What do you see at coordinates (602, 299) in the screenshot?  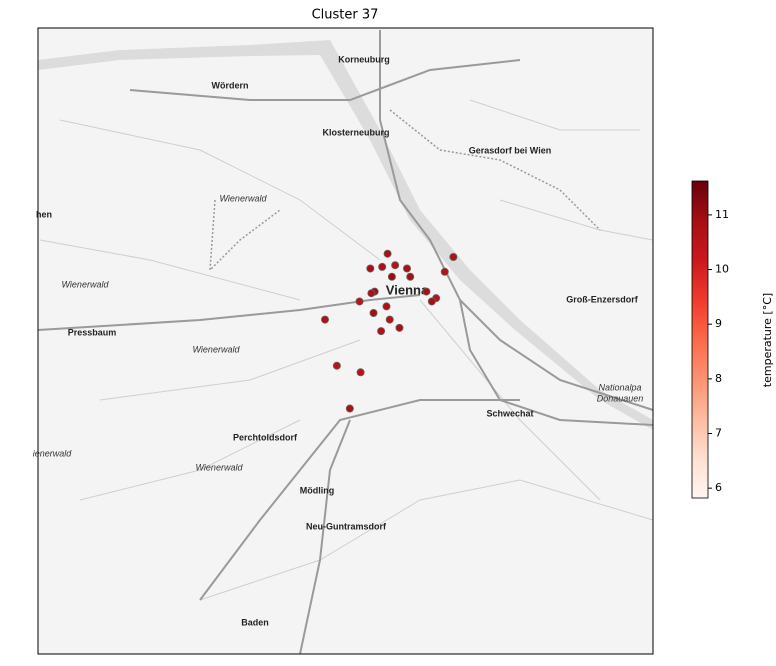 I see `place-label: Groß-Enzersdorf` at bounding box center [602, 299].